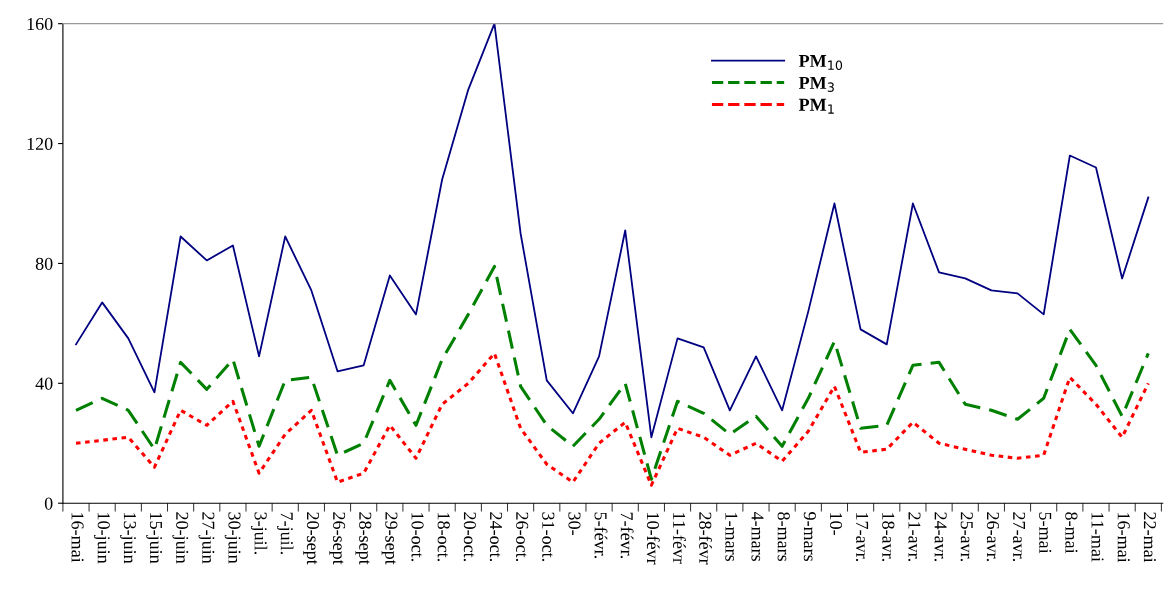 This screenshot has width=1165, height=592. Describe the element at coordinates (285, 533) in the screenshot. I see `x-tick-label: 7-juil.` at that location.